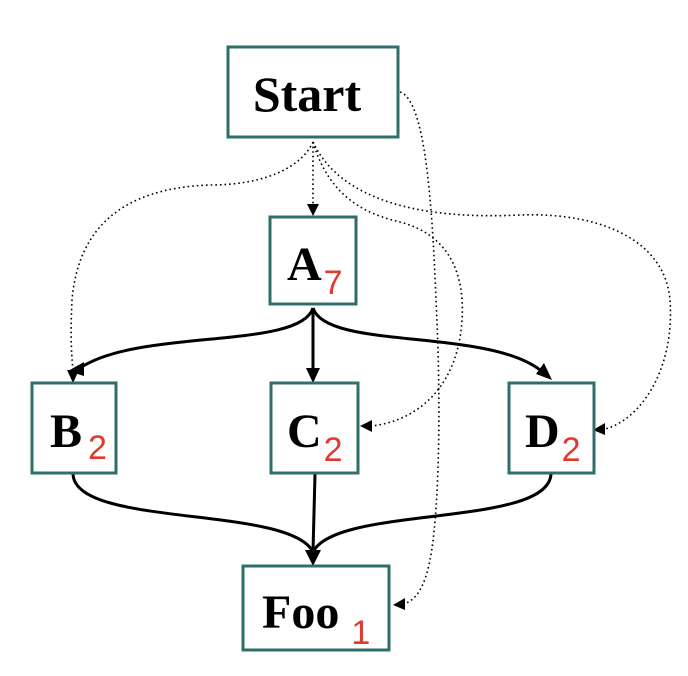 This screenshot has width=688, height=676. What do you see at coordinates (544, 371) in the screenshot?
I see `arrowhead-a-to-d` at bounding box center [544, 371].